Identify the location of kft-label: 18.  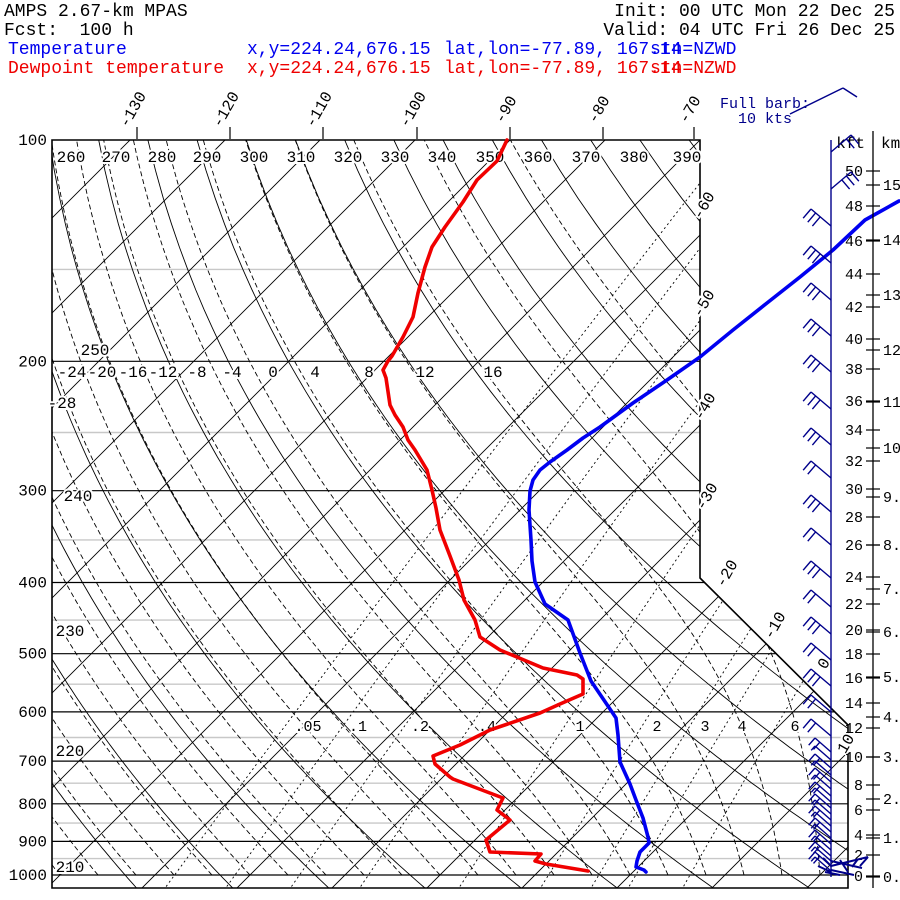
(854, 655).